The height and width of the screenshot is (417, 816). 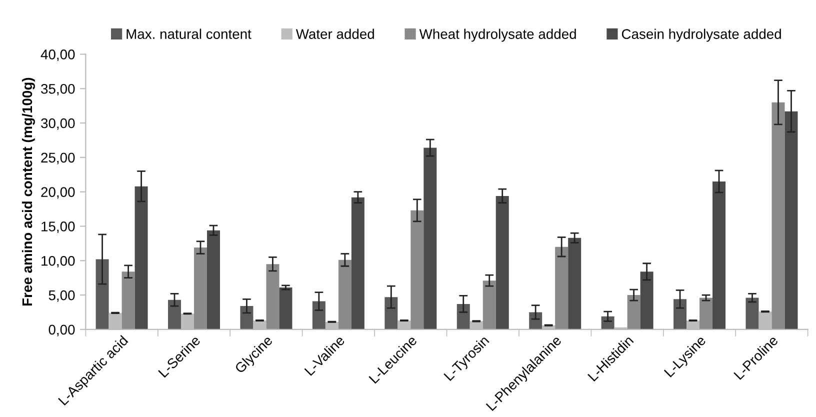 What do you see at coordinates (61, 330) in the screenshot?
I see `y-tick-label: 0,00` at bounding box center [61, 330].